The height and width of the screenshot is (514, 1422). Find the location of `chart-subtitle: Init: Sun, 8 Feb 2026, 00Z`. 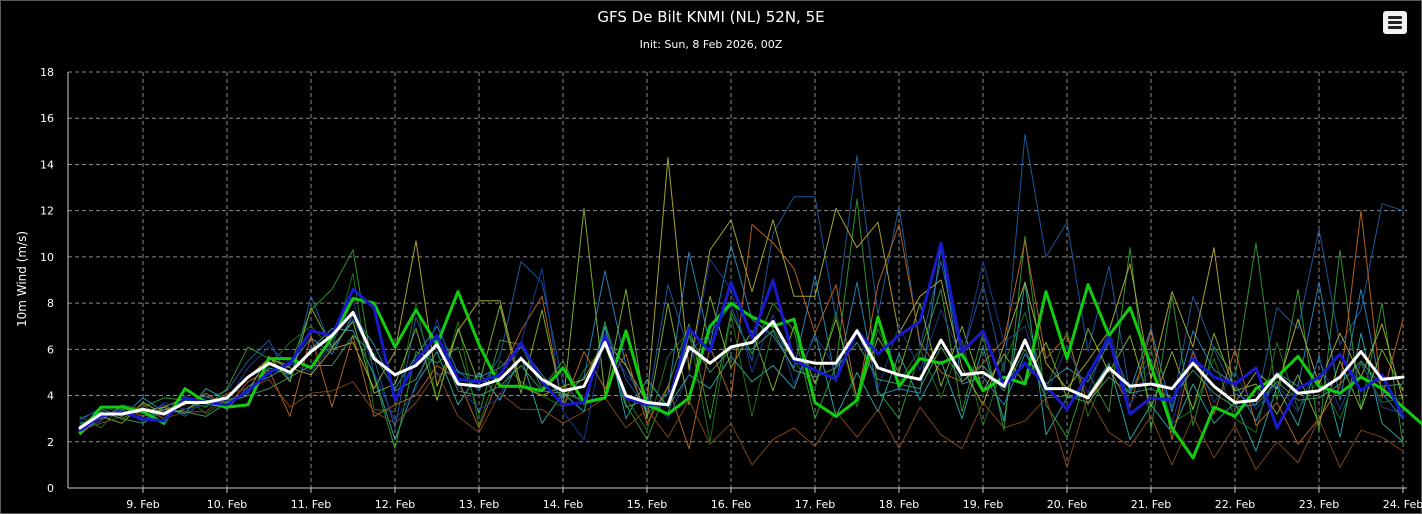

chart-subtitle: Init: Sun, 8 Feb 2026, 00Z is located at coordinates (711, 44).